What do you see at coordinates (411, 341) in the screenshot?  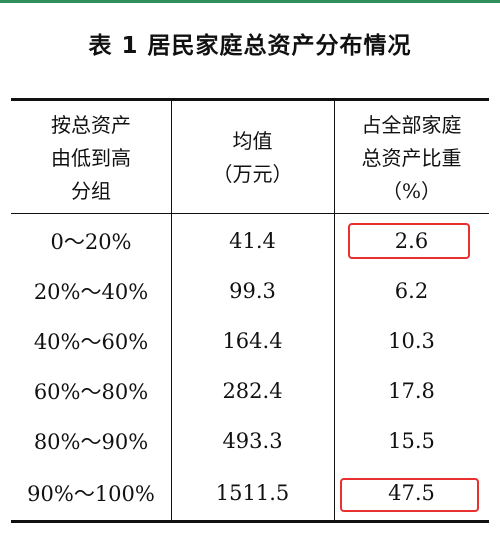 I see `share-cell: 10.3` at bounding box center [411, 341].